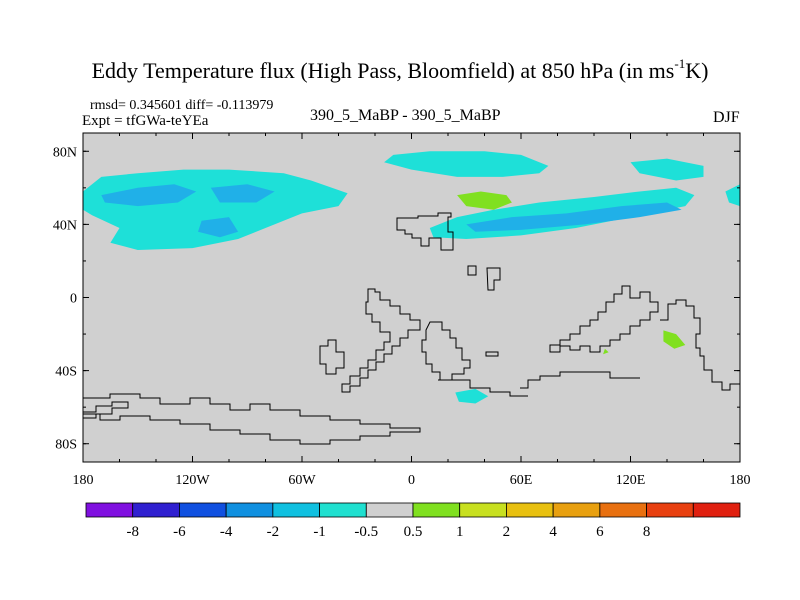 This screenshot has width=800, height=600. Describe the element at coordinates (472, 270) in the screenshot. I see `coastline-asia-minor` at that location.